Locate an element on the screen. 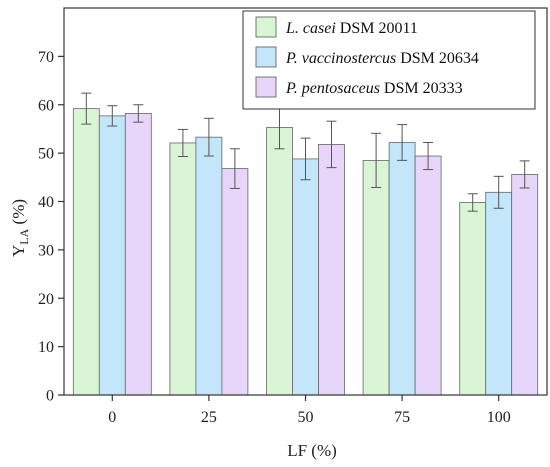 Image resolution: width=550 pixels, height=467 pixels. error-bar-s3-c2 is located at coordinates (331, 144).